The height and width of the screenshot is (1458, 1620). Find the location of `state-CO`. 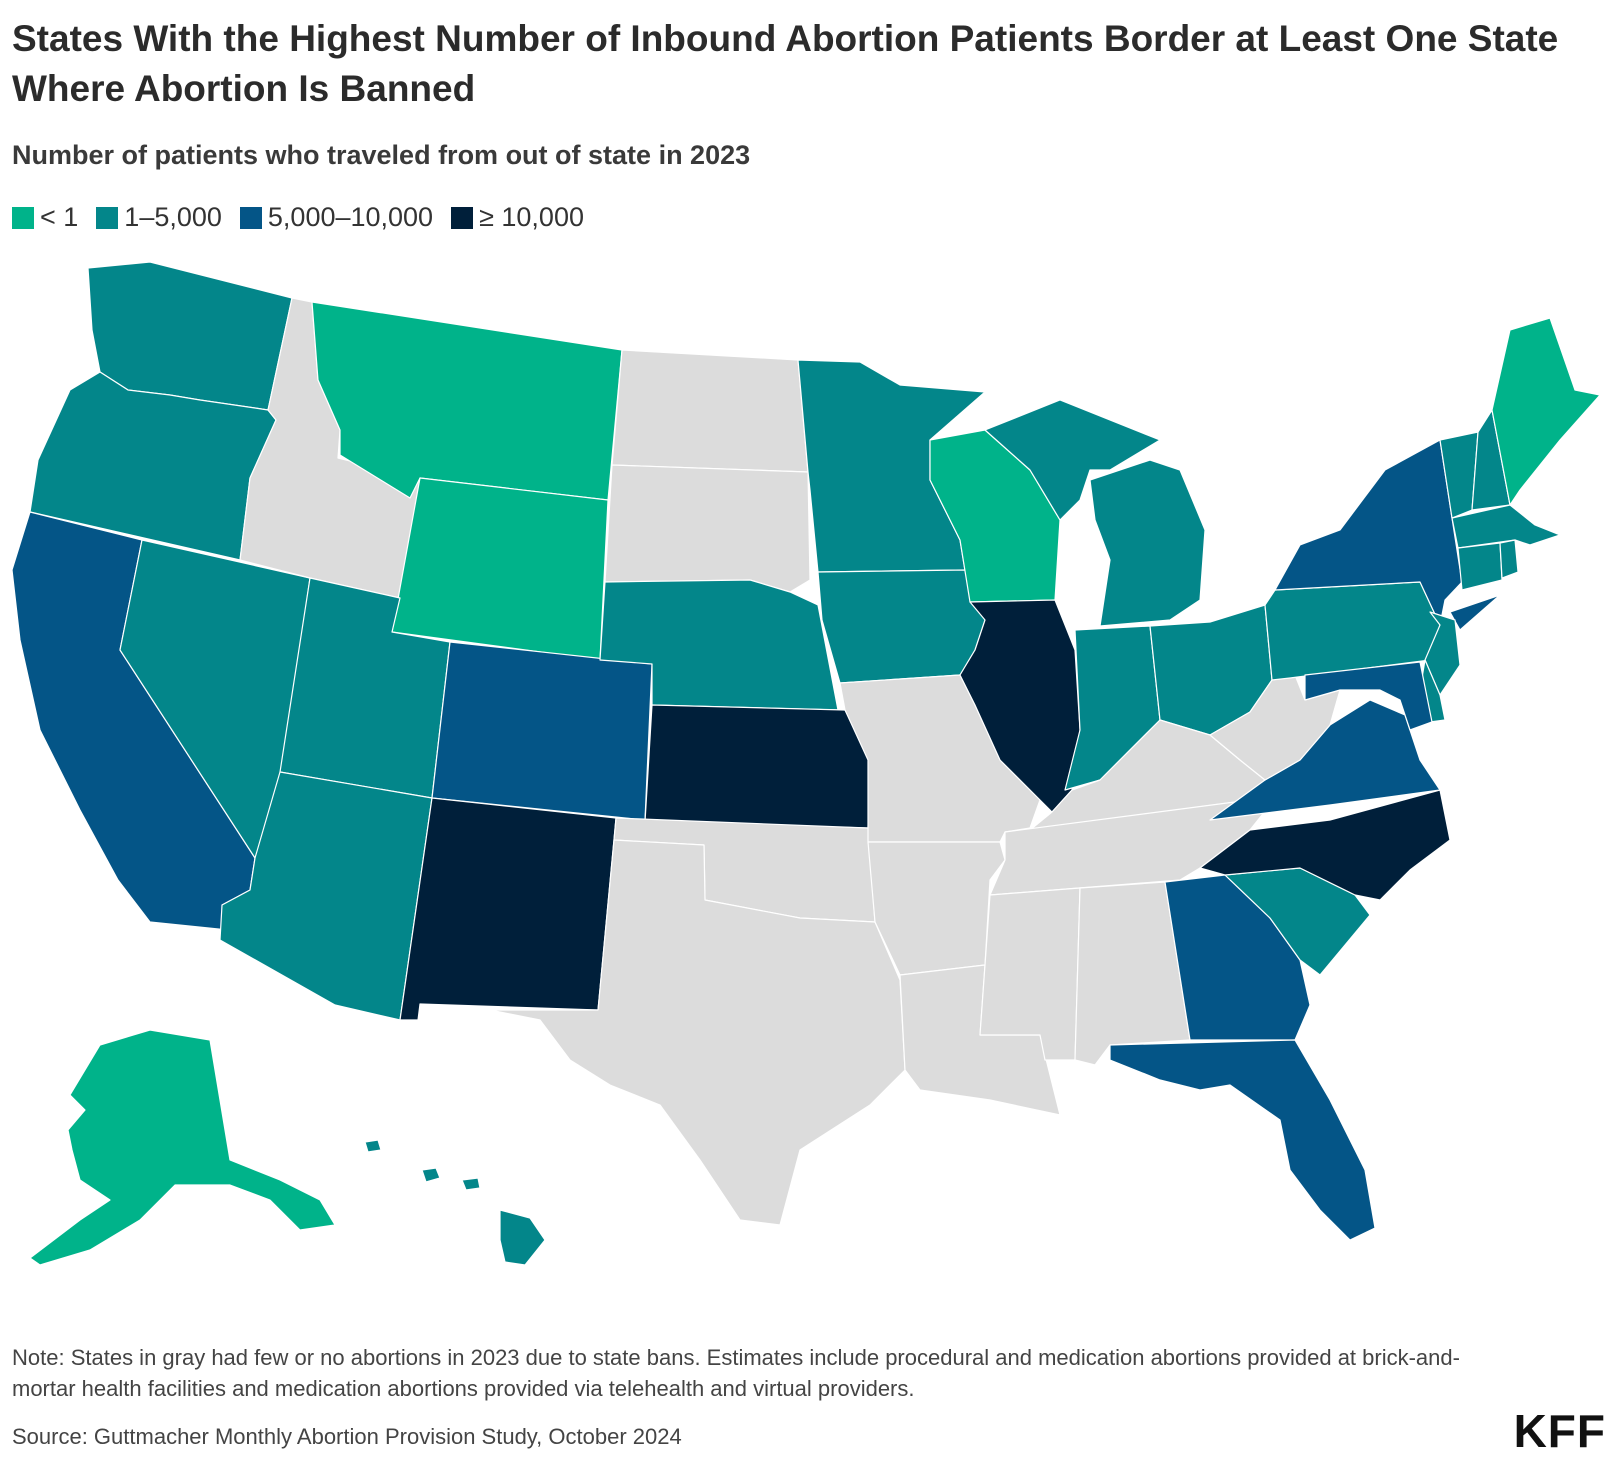

state-CO is located at coordinates (542, 731).